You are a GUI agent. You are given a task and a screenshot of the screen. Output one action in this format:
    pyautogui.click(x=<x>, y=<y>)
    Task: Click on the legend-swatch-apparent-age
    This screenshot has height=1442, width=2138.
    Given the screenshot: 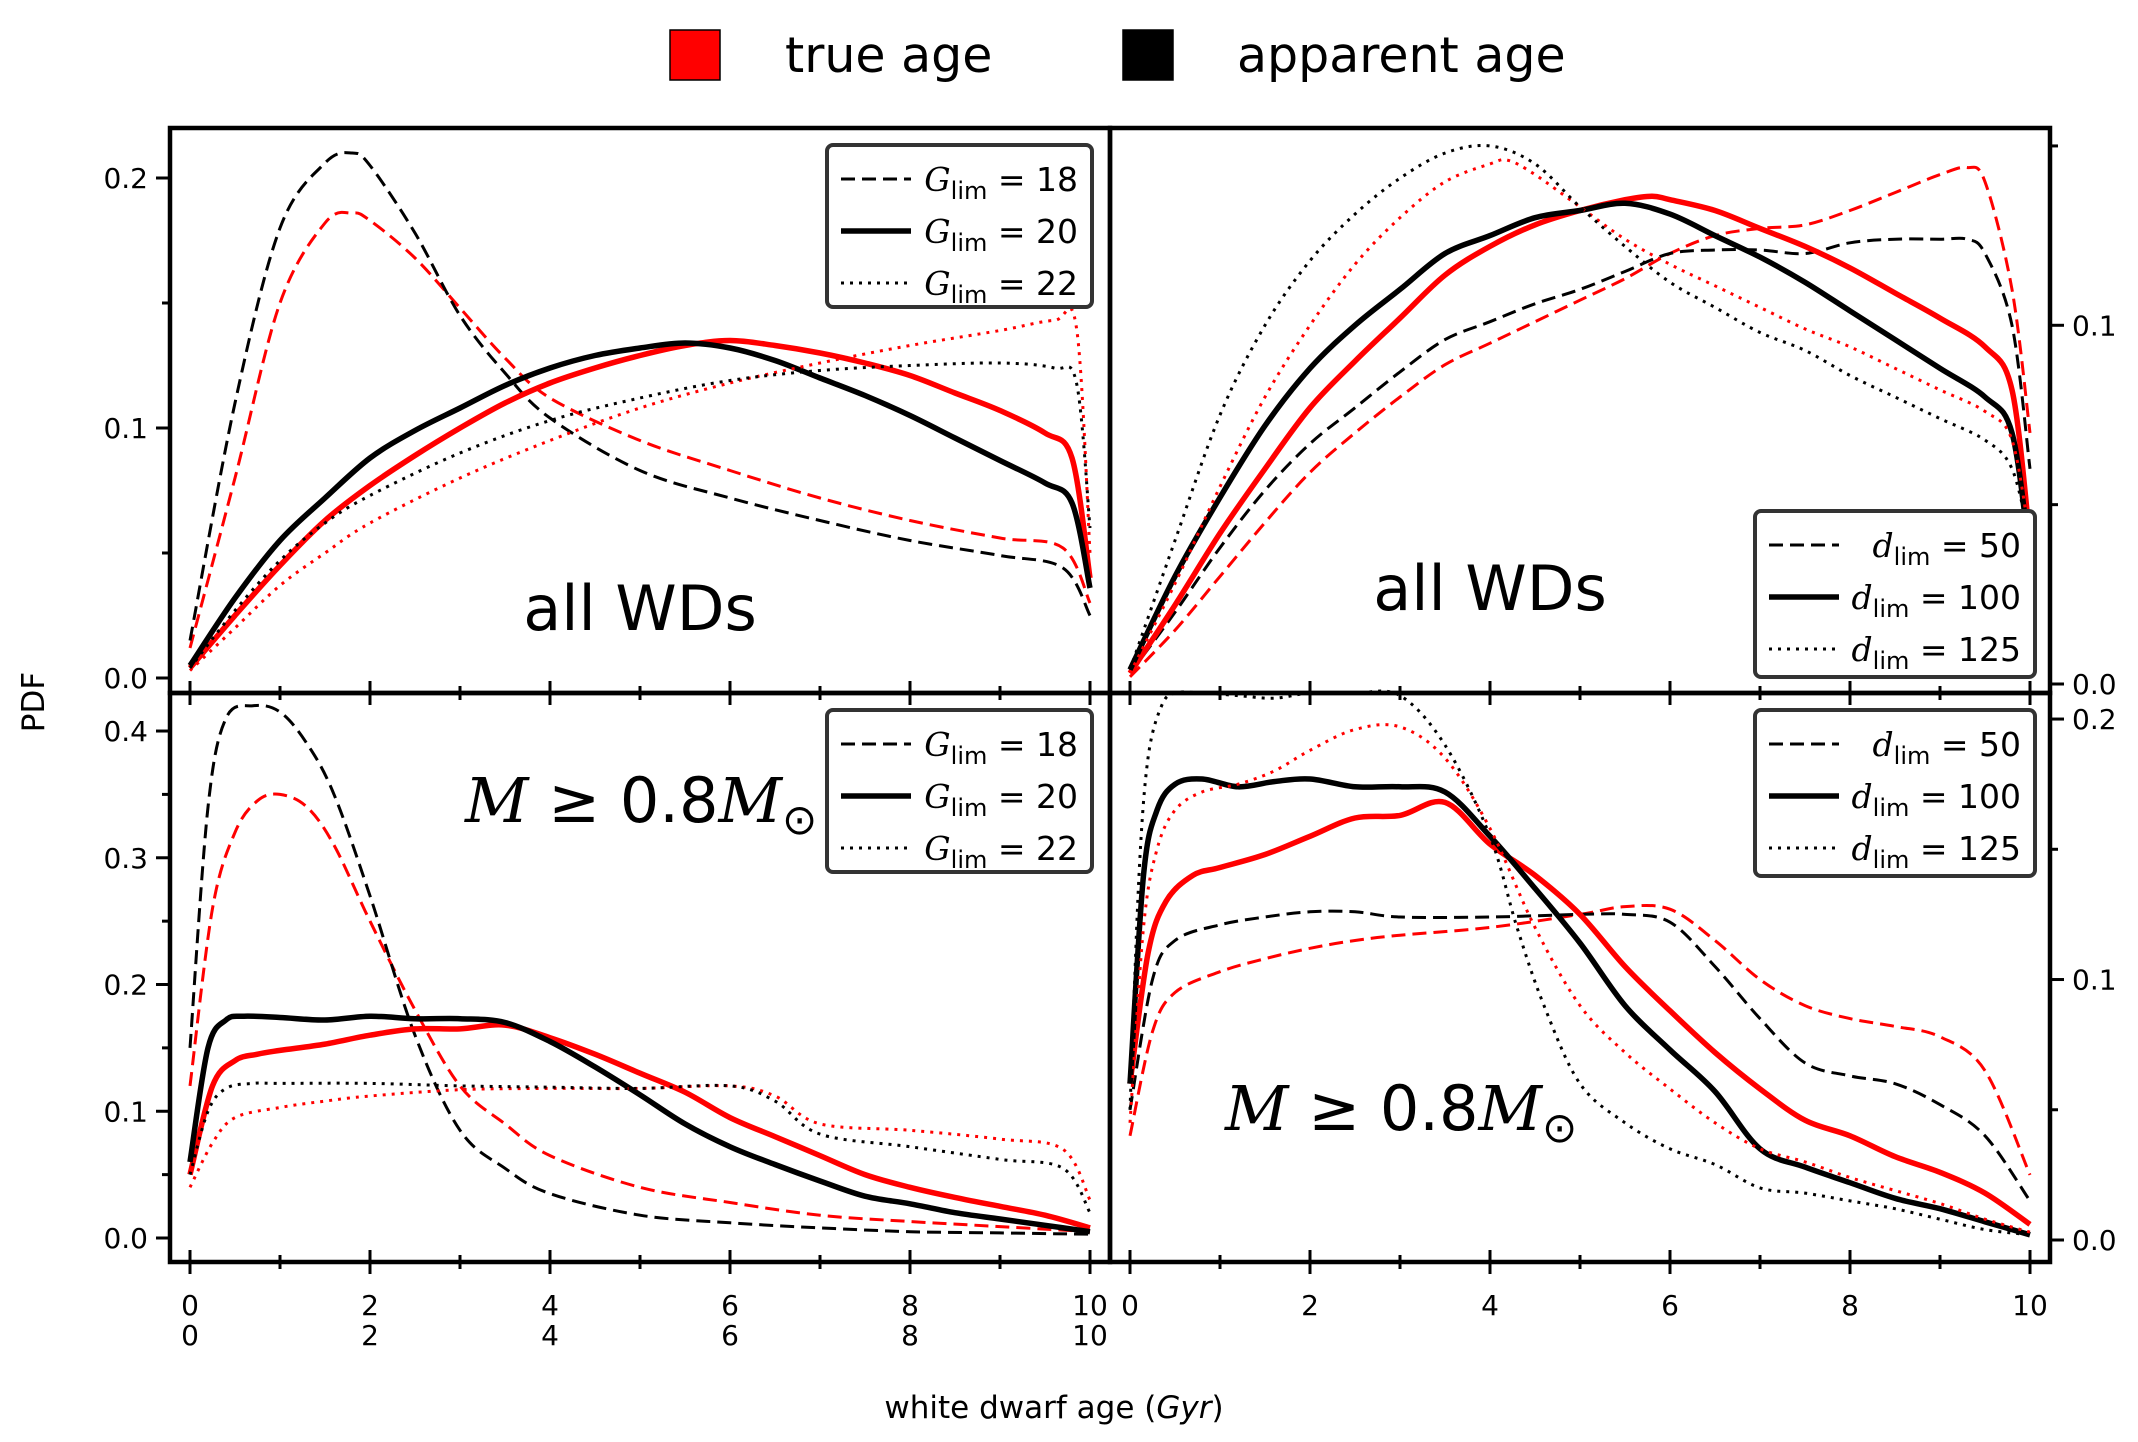 What is the action you would take?
    pyautogui.click(x=1148, y=55)
    